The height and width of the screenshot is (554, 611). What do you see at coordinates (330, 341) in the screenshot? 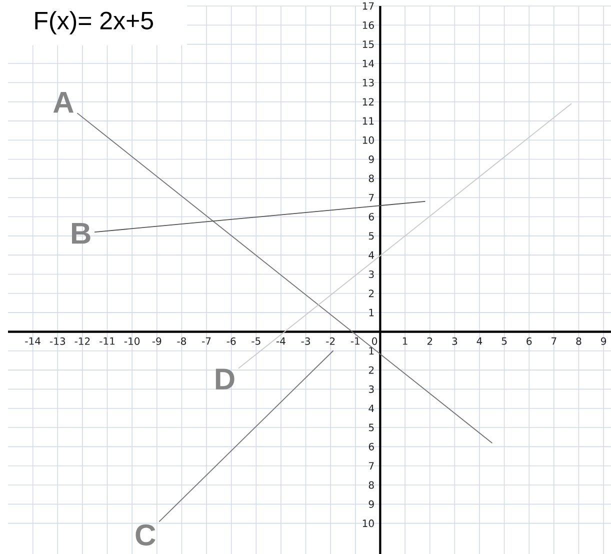
I see `x-tick-label: -2` at bounding box center [330, 341].